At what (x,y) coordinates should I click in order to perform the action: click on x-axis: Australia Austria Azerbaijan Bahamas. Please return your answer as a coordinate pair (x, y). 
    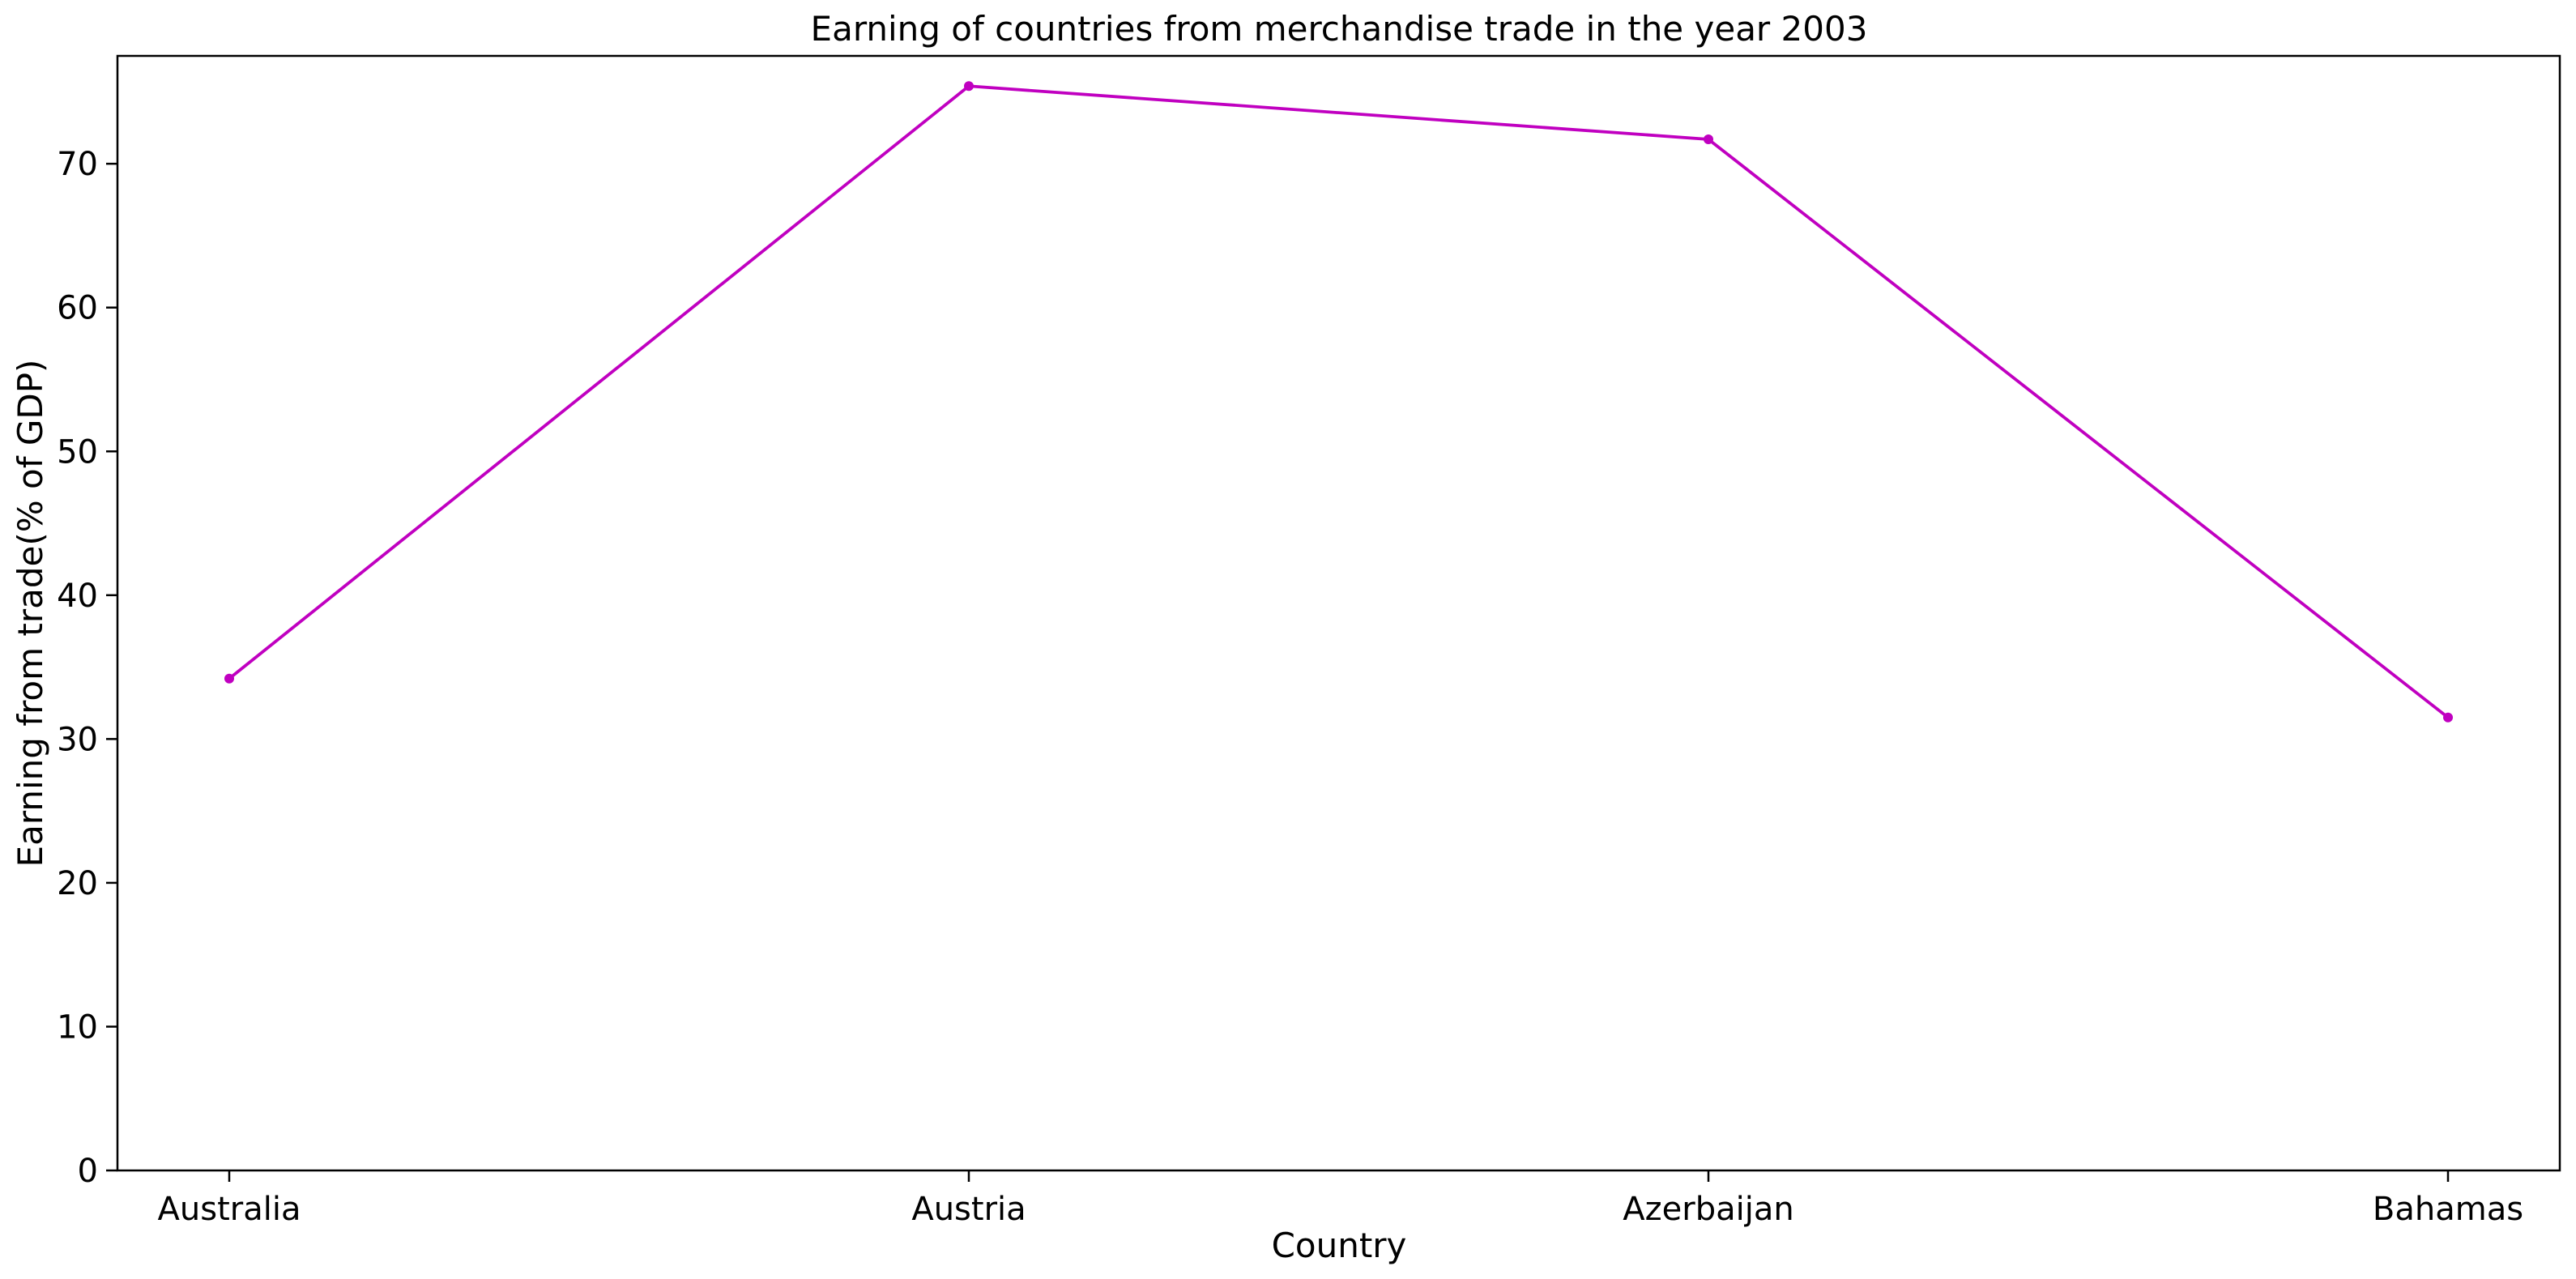
    Looking at the image, I should click on (1341, 1199).